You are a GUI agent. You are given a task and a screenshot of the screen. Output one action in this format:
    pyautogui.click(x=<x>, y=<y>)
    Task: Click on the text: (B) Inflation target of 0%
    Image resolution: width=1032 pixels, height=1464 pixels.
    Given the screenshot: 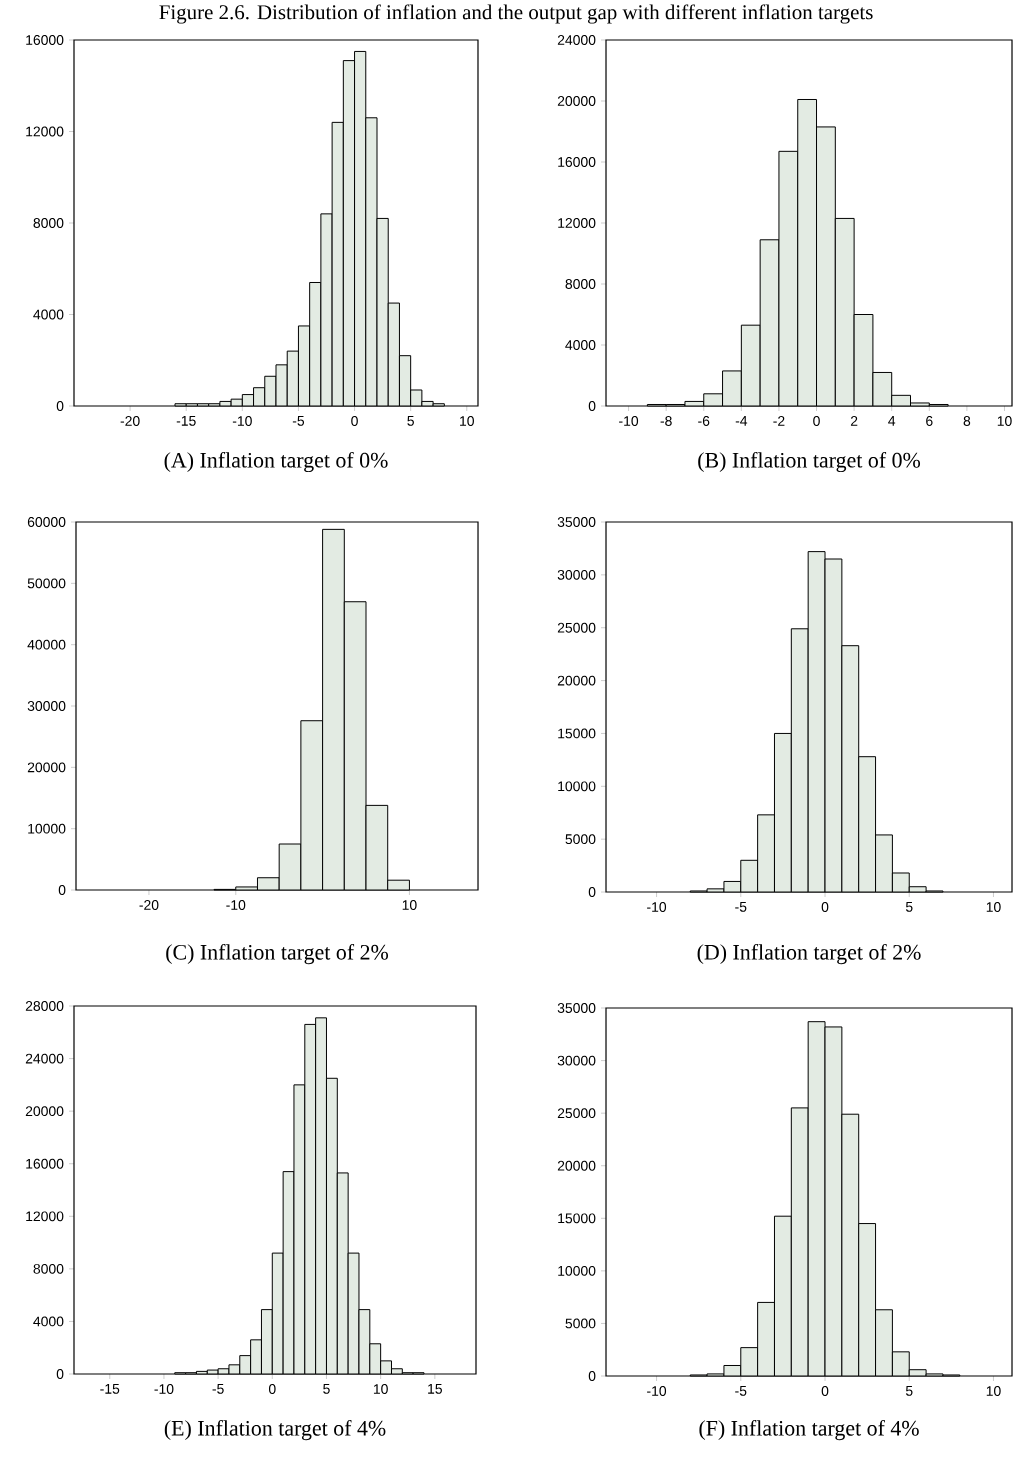 What is the action you would take?
    pyautogui.click(x=809, y=462)
    